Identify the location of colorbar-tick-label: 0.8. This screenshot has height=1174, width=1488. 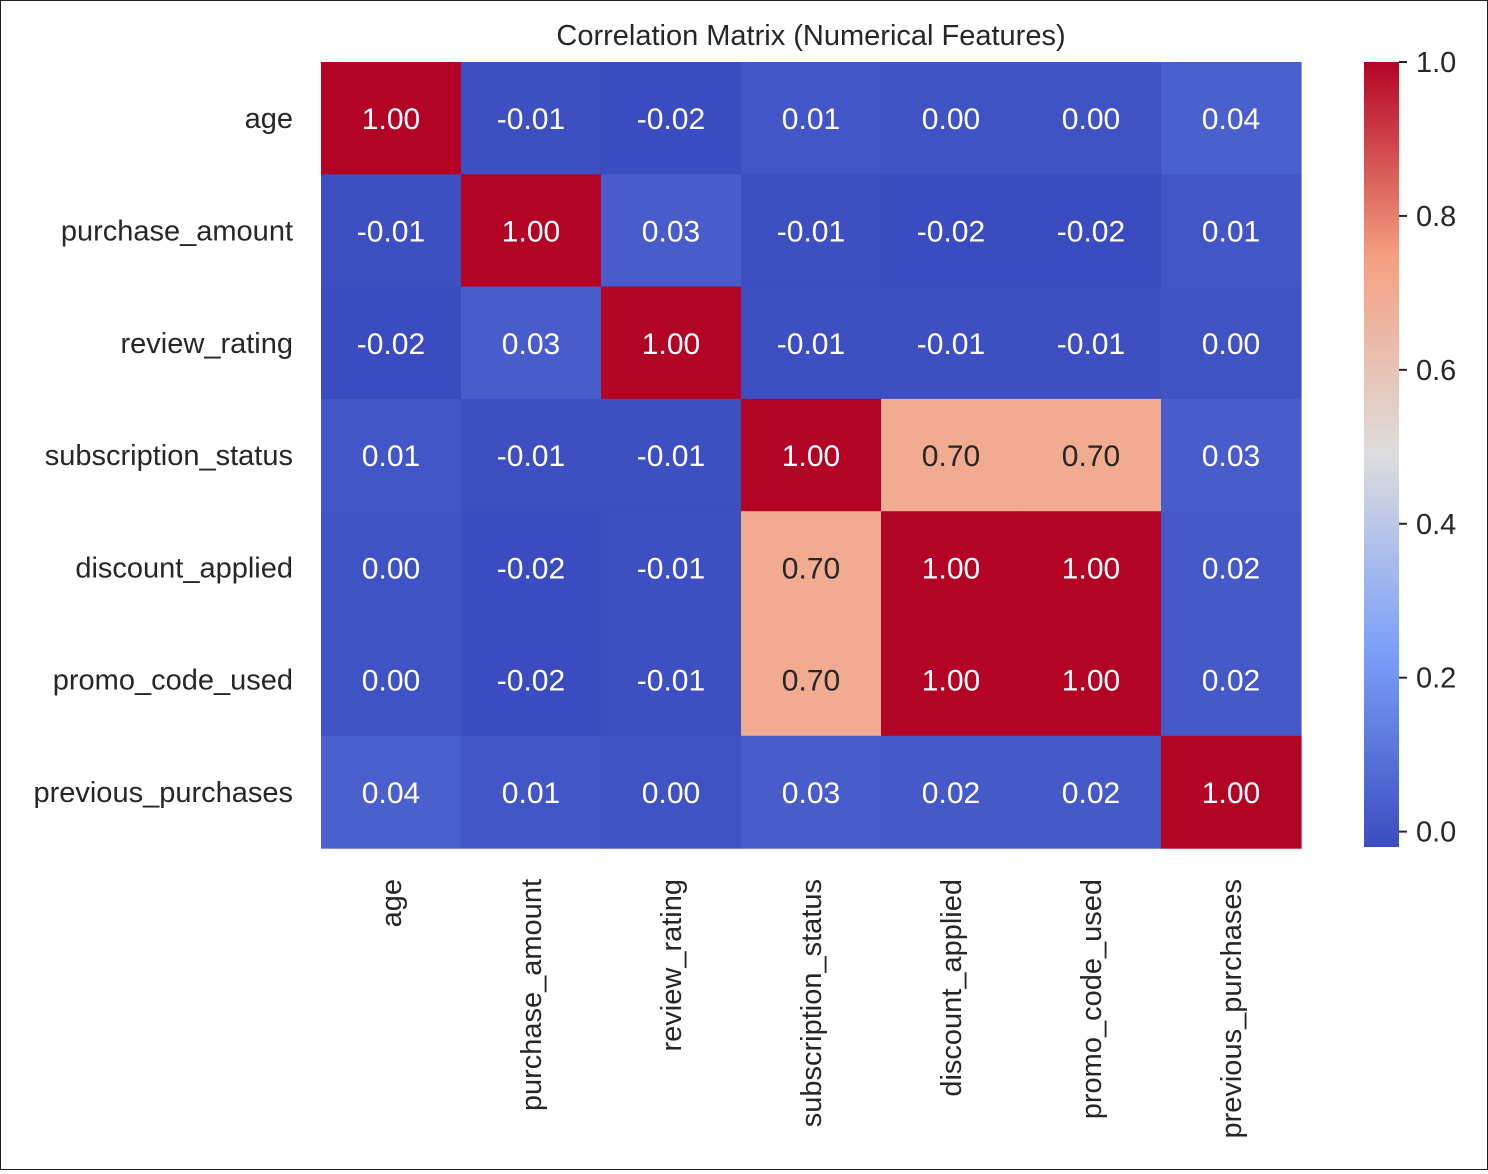
(1436, 217).